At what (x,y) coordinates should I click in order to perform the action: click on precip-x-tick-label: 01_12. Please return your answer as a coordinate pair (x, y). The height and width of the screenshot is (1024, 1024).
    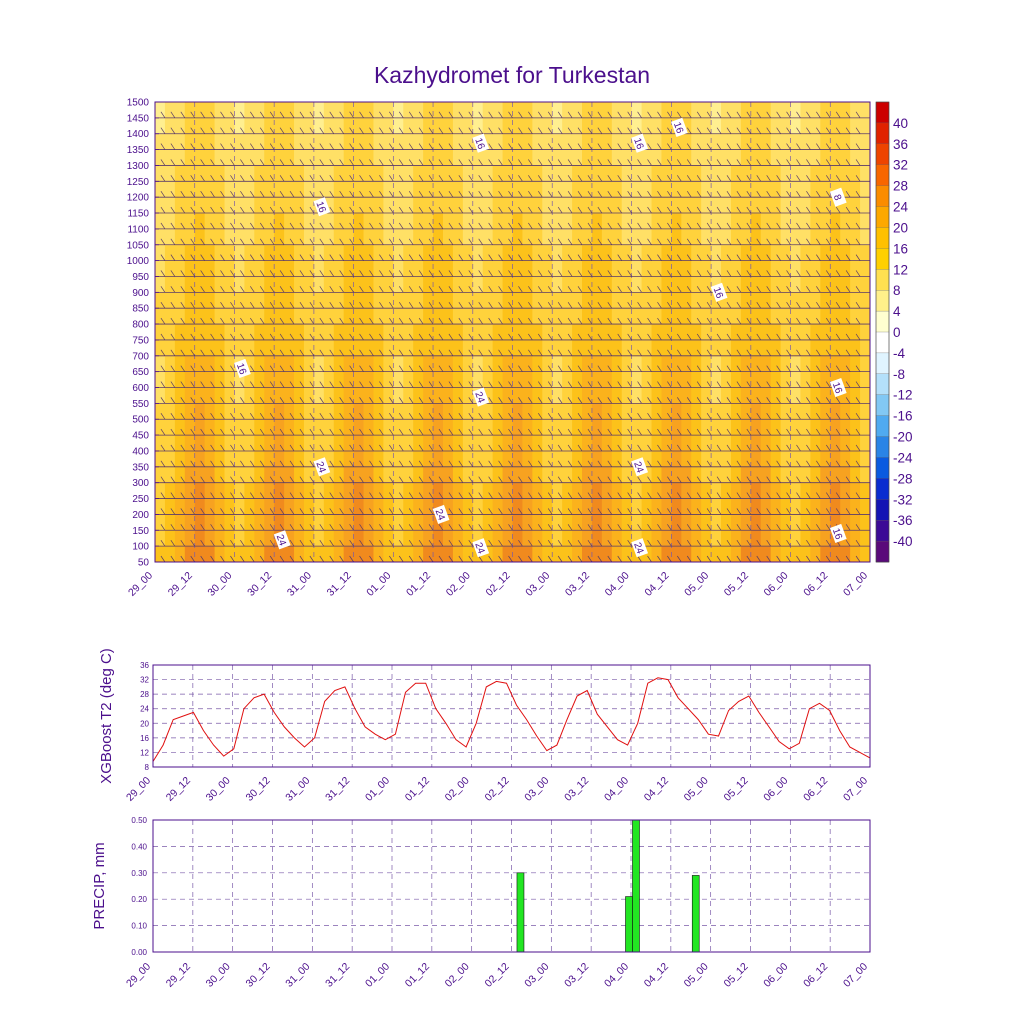
    Looking at the image, I should click on (417, 975).